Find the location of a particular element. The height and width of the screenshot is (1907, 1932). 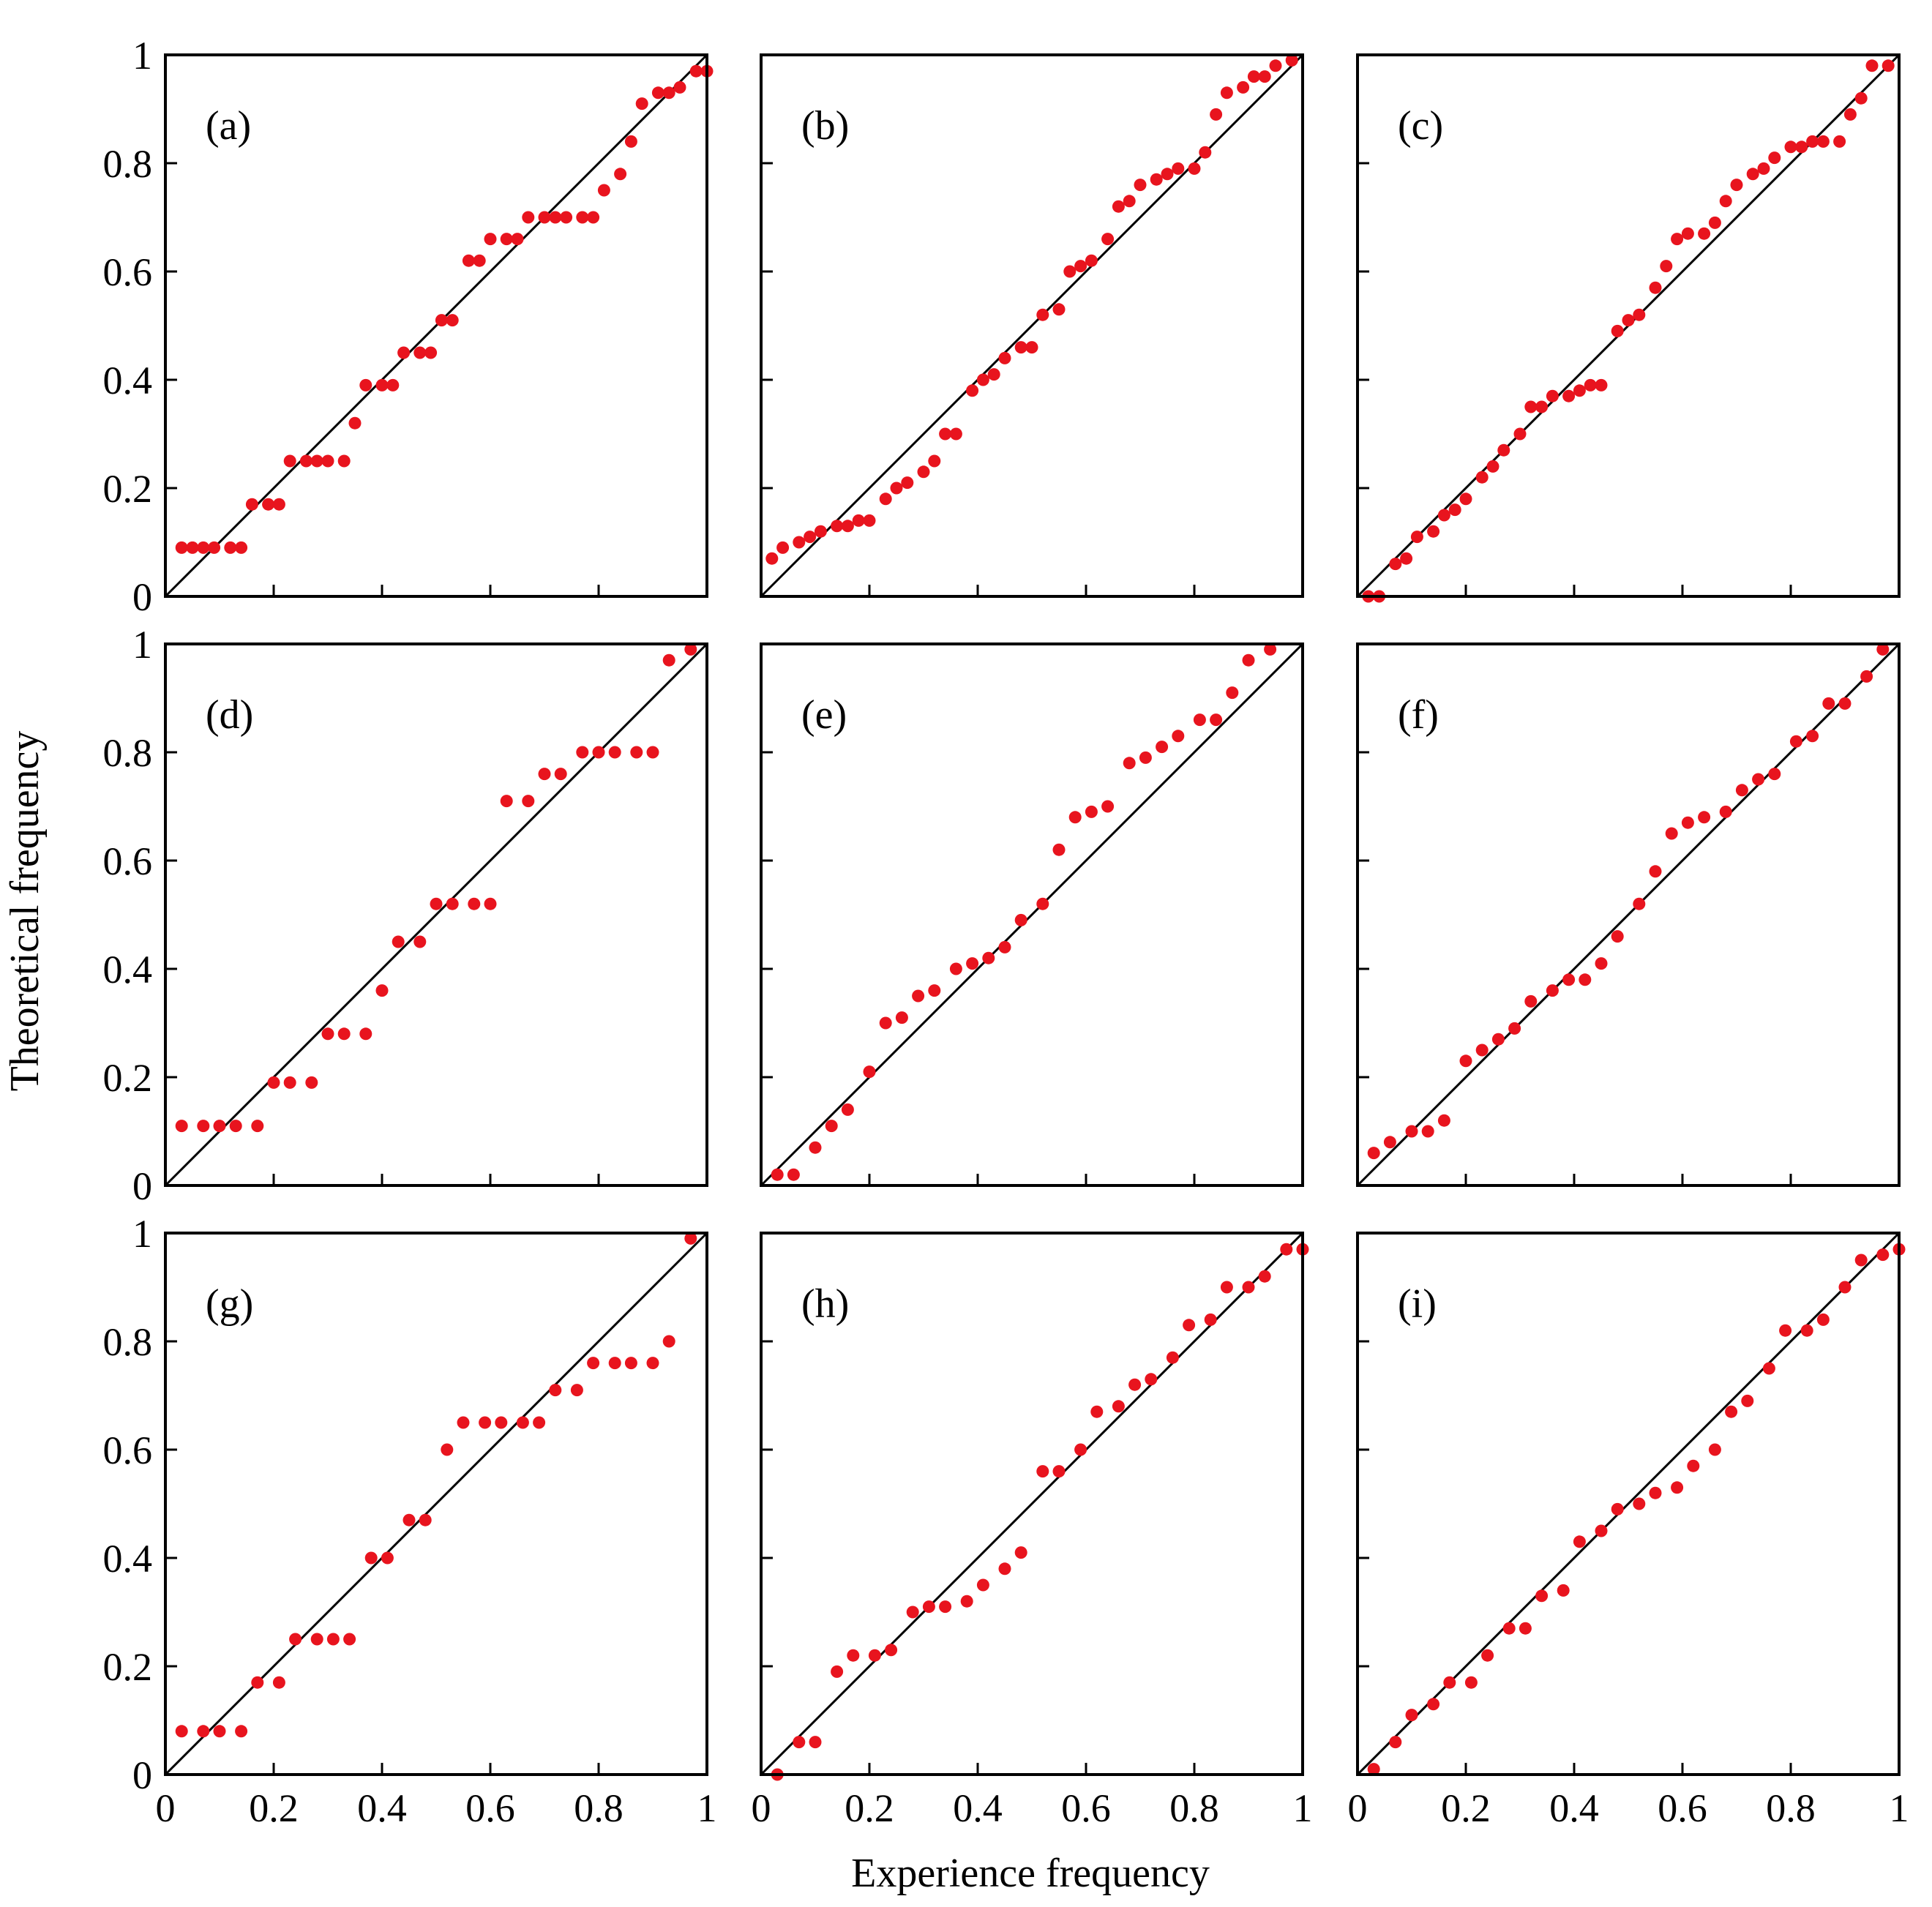

panel-a: (a) 0 0.2 0.4 0.6 0.8 1 is located at coordinates (408, 327).